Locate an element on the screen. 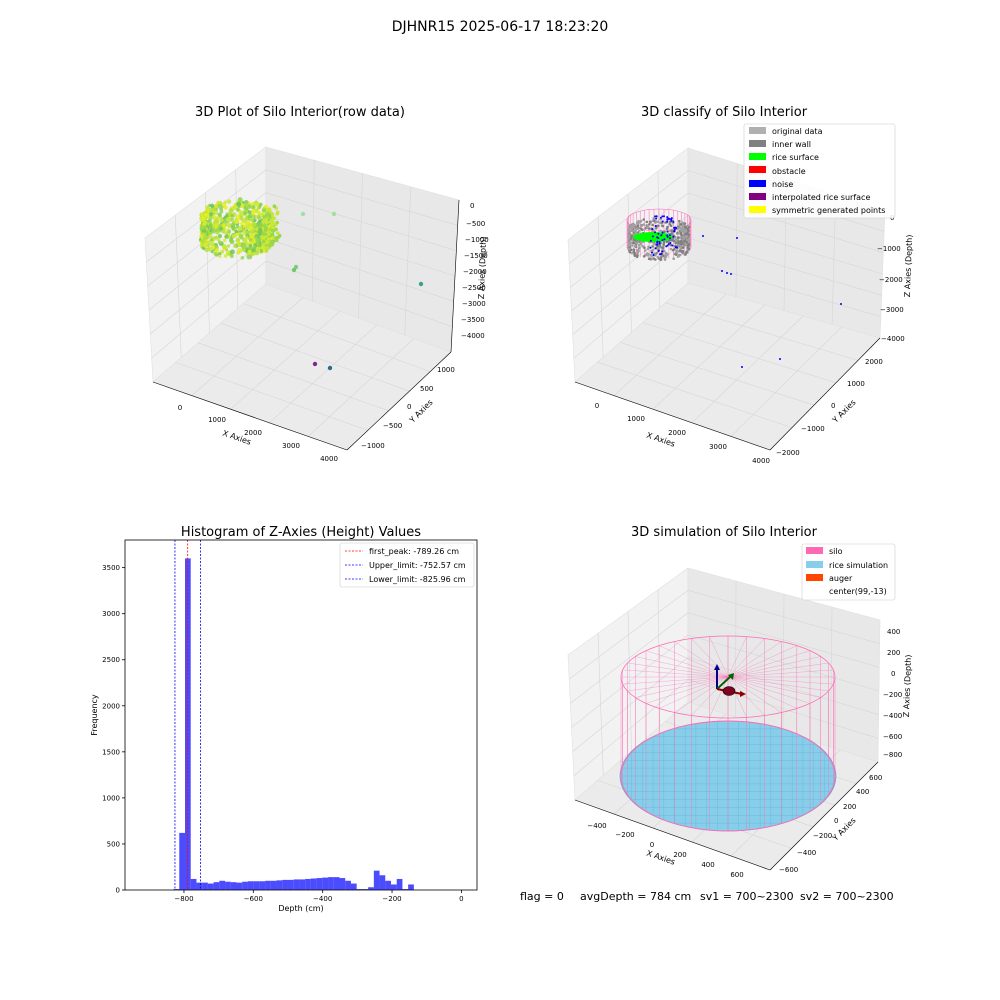 This screenshot has height=1000, width=1000. y-tick-label: −1000 is located at coordinates (813, 429).